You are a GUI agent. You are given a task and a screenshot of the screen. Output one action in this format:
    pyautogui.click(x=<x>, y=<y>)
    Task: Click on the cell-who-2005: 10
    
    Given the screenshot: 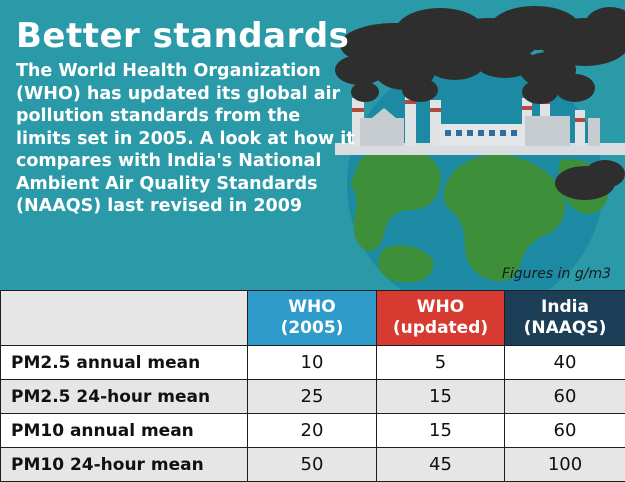 What is the action you would take?
    pyautogui.click(x=312, y=363)
    